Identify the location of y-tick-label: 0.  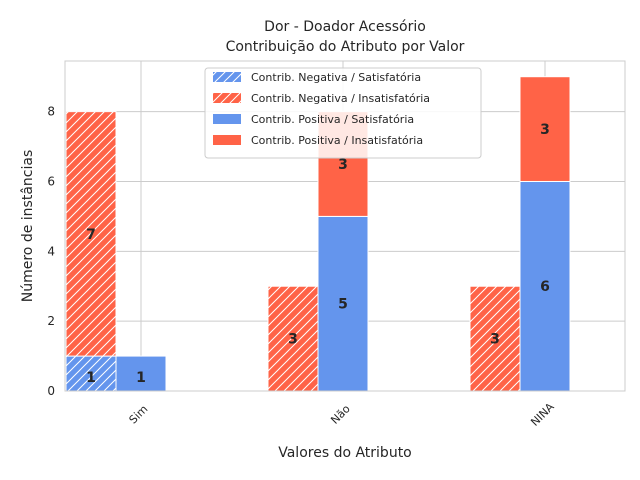
(51, 391).